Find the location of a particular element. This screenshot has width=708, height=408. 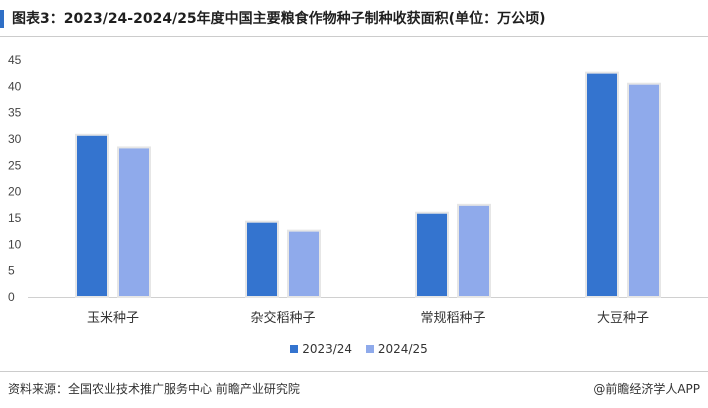

legend-label: 2023/24 is located at coordinates (327, 349).